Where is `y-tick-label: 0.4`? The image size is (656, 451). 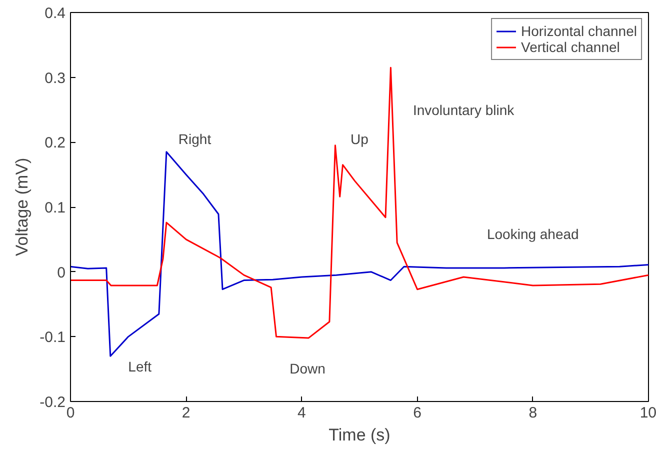 y-tick-label: 0.4 is located at coordinates (55, 13).